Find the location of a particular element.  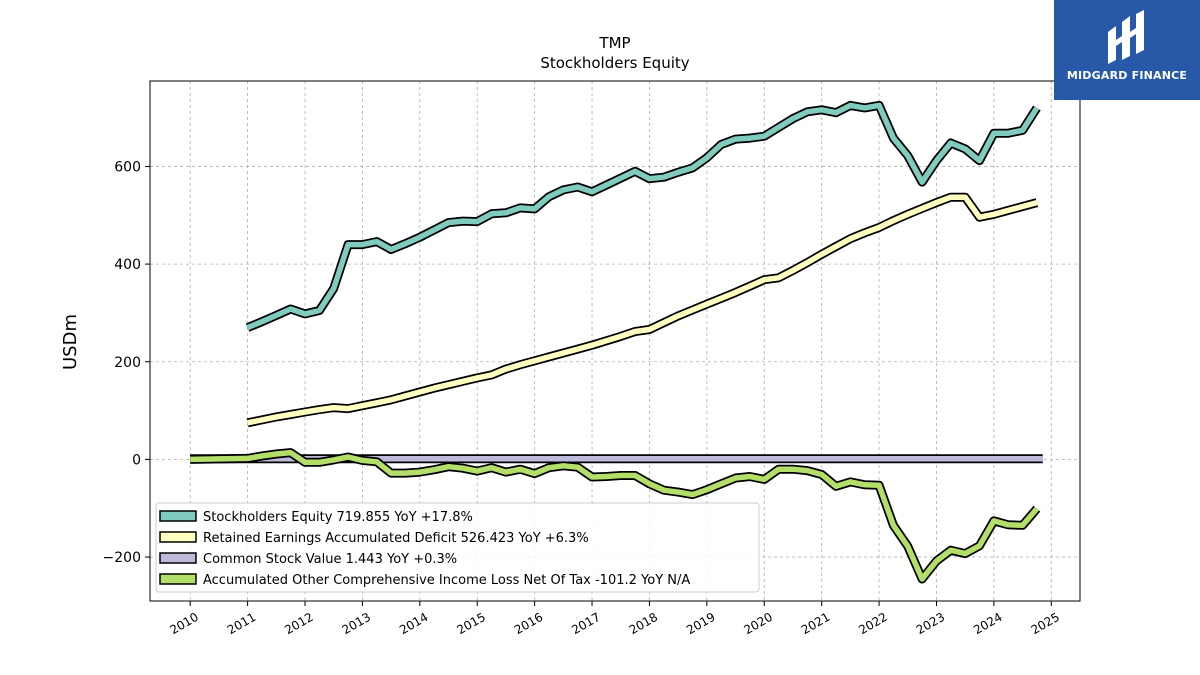

legend-frame is located at coordinates (457, 547).